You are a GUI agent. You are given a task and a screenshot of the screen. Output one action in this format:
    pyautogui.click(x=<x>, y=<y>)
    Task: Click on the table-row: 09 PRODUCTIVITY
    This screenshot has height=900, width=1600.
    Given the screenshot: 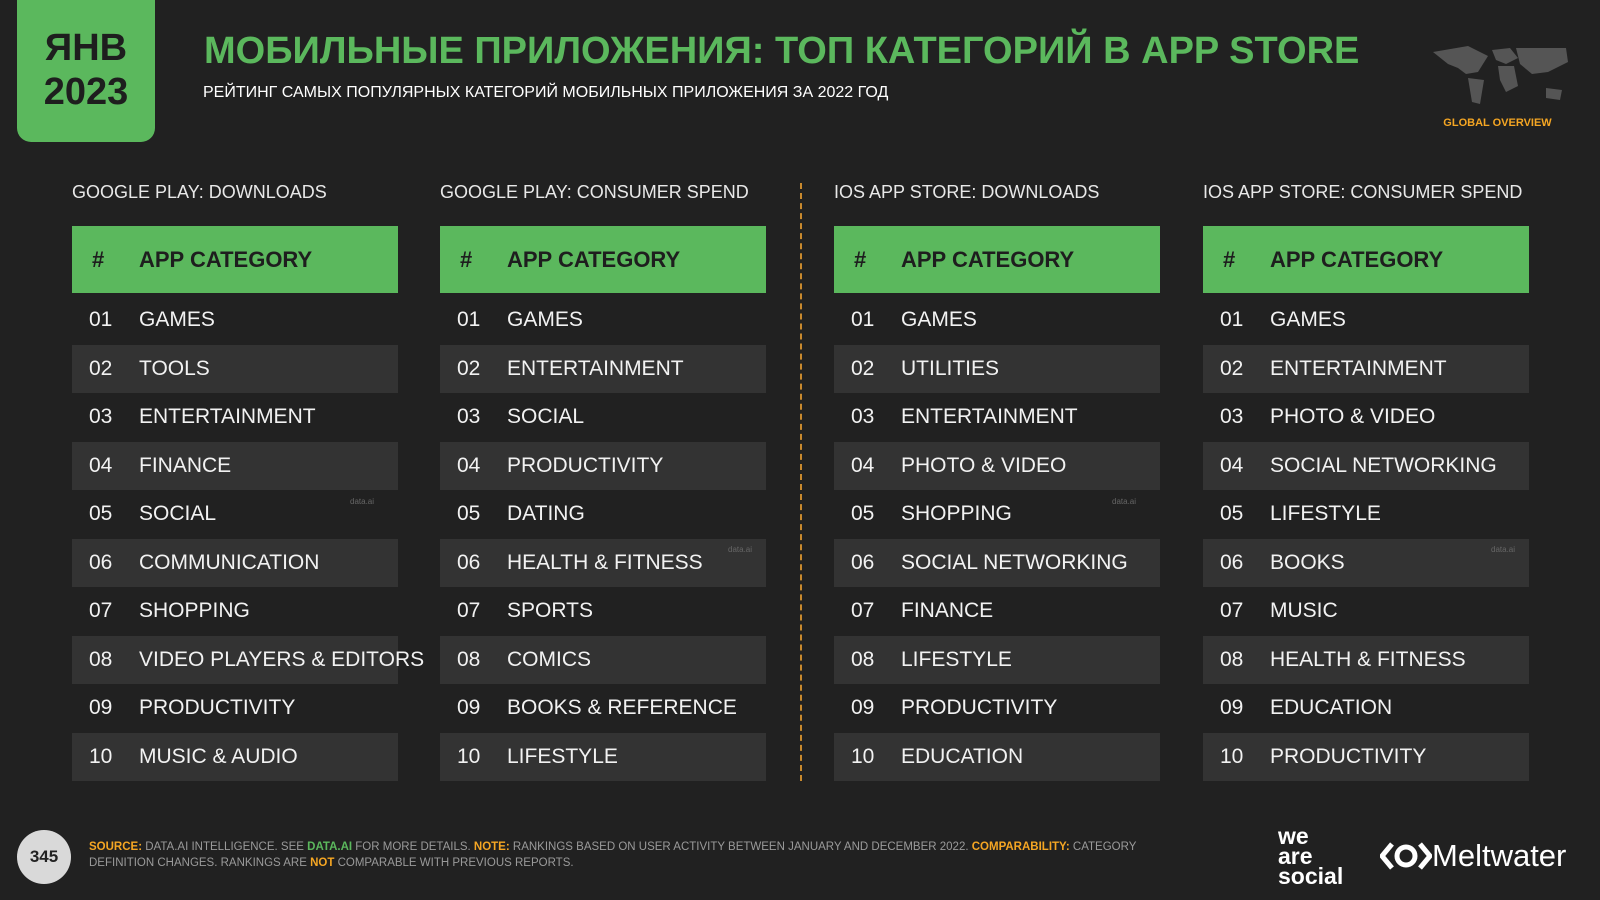 What is the action you would take?
    pyautogui.click(x=235, y=708)
    